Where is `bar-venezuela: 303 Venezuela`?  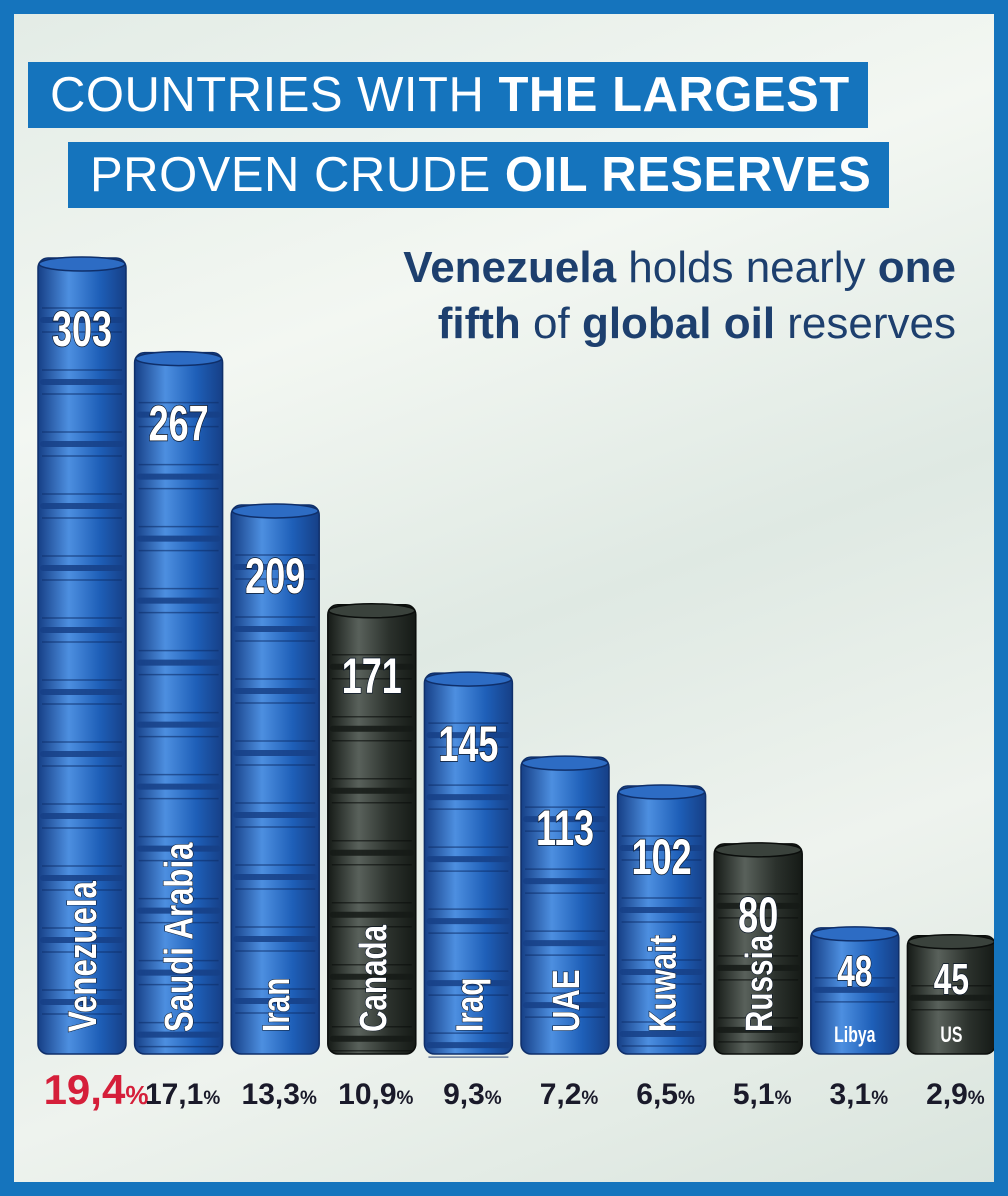 bar-venezuela: 303 Venezuela is located at coordinates (82, 655).